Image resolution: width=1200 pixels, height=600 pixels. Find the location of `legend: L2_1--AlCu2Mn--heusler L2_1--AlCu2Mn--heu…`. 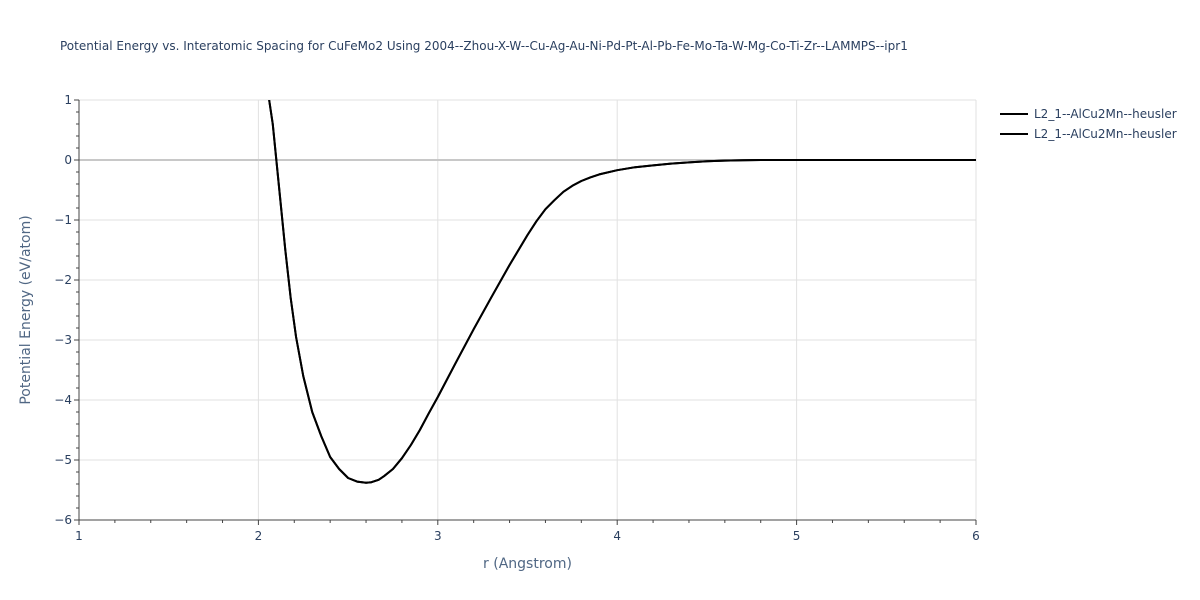

legend: L2_1--AlCu2Mn--heusler L2_1--AlCu2Mn--heu… is located at coordinates (1088, 124).